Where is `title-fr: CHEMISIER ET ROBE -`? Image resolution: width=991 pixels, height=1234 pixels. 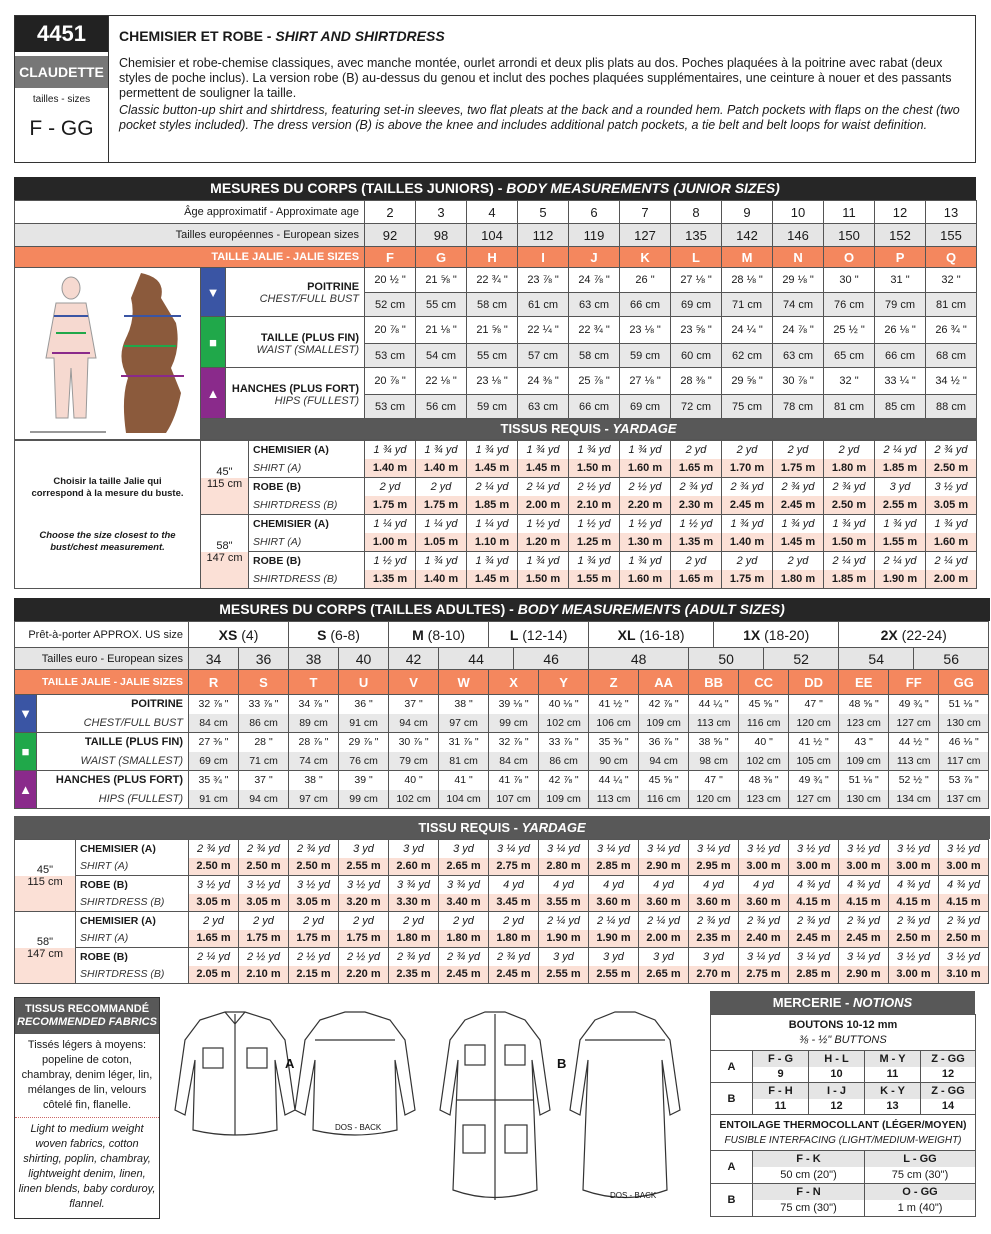
title-fr: CHEMISIER ET ROBE - is located at coordinates (197, 36).